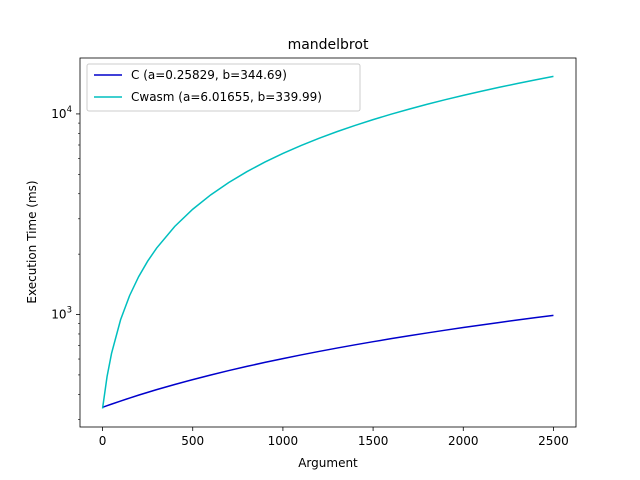 Image resolution: width=640 pixels, height=480 pixels. Describe the element at coordinates (553, 441) in the screenshot. I see `x-tick-label: 2500` at that location.